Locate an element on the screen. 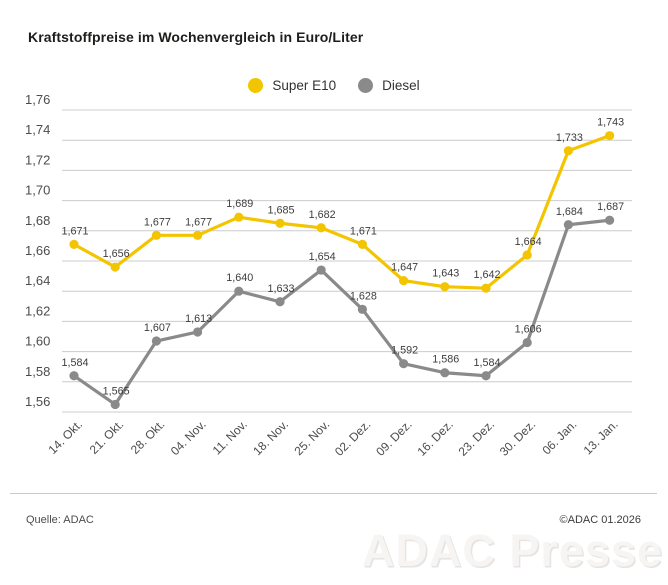  x-tick-label: 30. Dez. is located at coordinates (518, 438).